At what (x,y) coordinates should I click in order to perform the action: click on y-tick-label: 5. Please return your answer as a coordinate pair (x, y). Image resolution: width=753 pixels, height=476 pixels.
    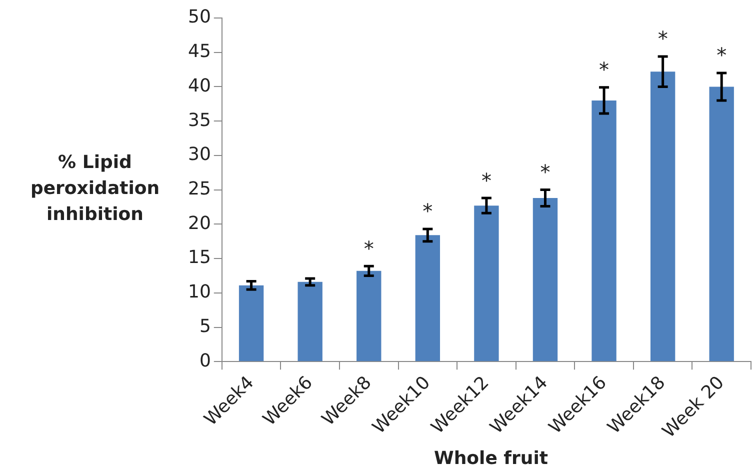
    Looking at the image, I should click on (205, 326).